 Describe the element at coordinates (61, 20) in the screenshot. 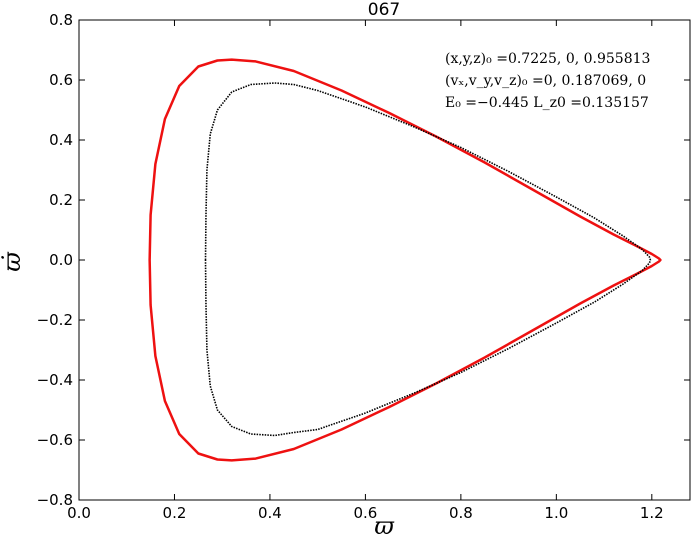

I see `y-tick-label: 0.8` at that location.